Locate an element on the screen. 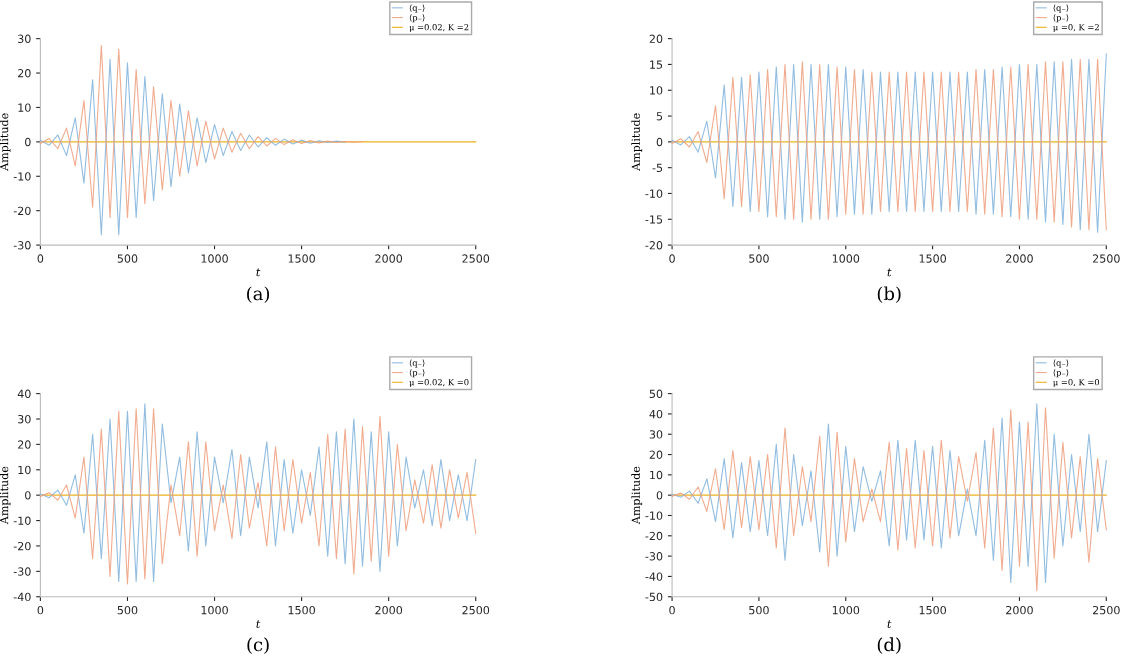  text: (d) is located at coordinates (889, 645).